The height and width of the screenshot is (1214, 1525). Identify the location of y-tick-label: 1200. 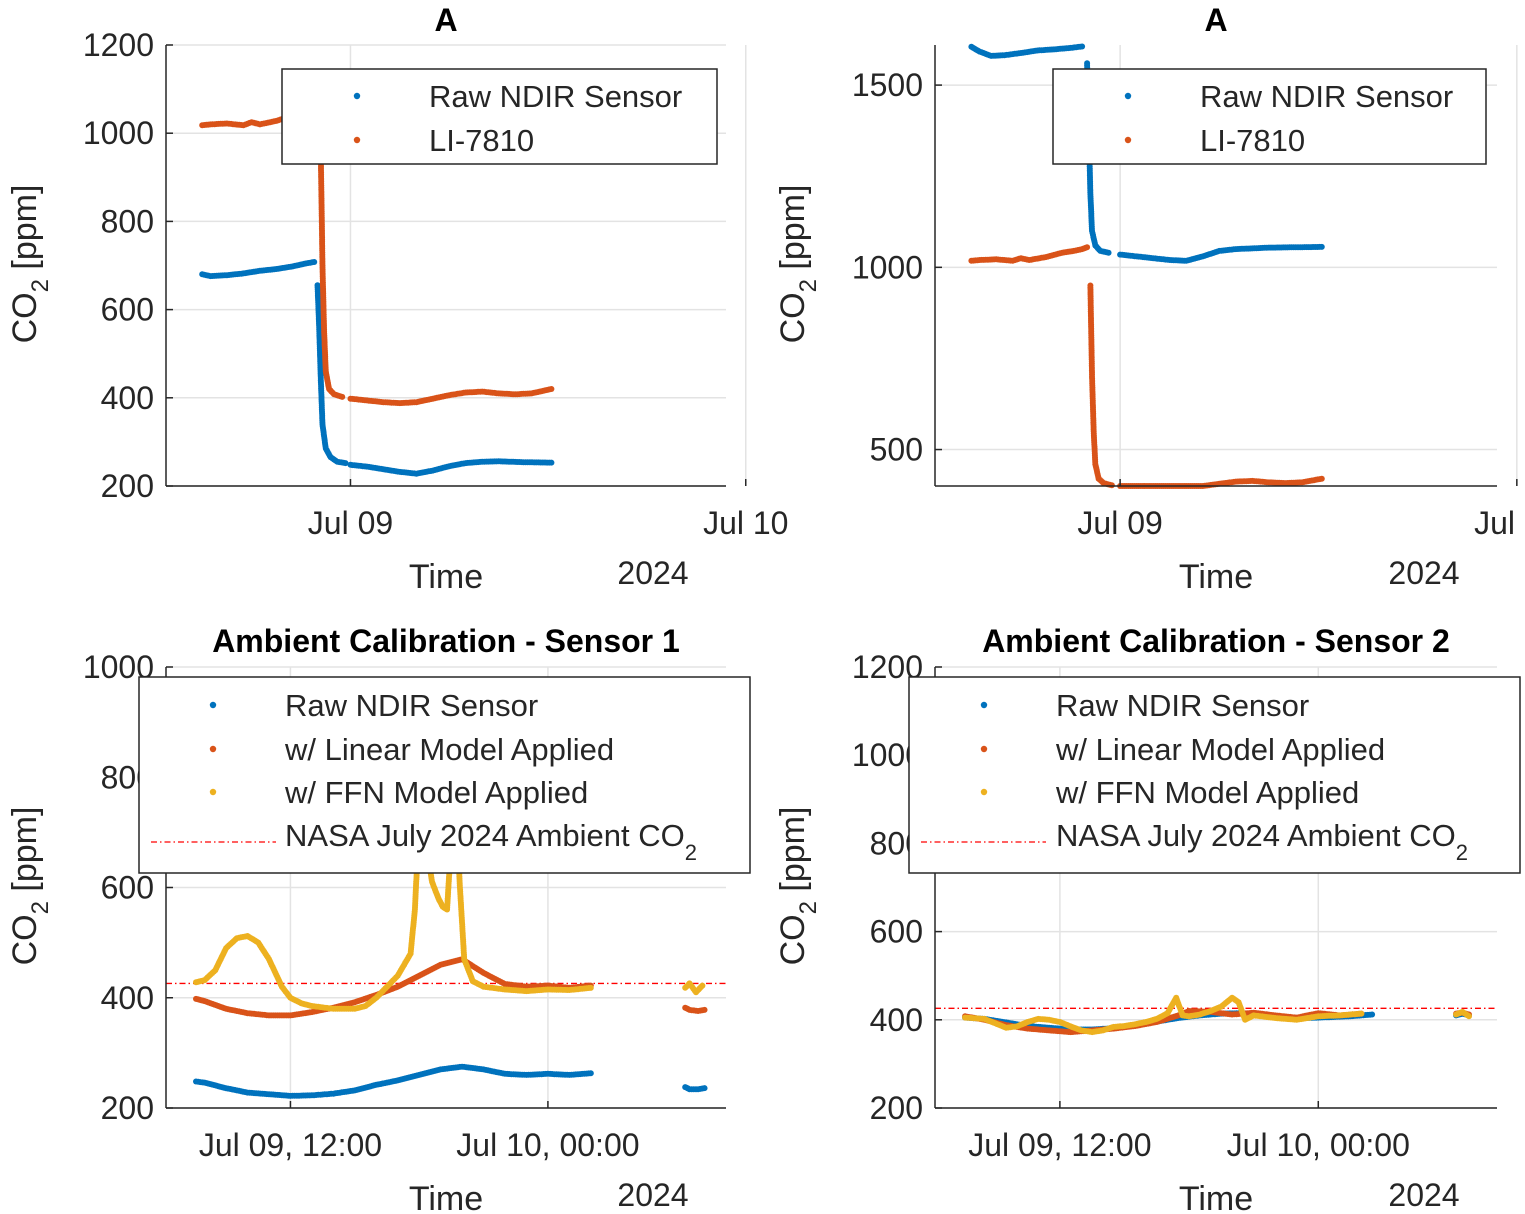
(118, 45).